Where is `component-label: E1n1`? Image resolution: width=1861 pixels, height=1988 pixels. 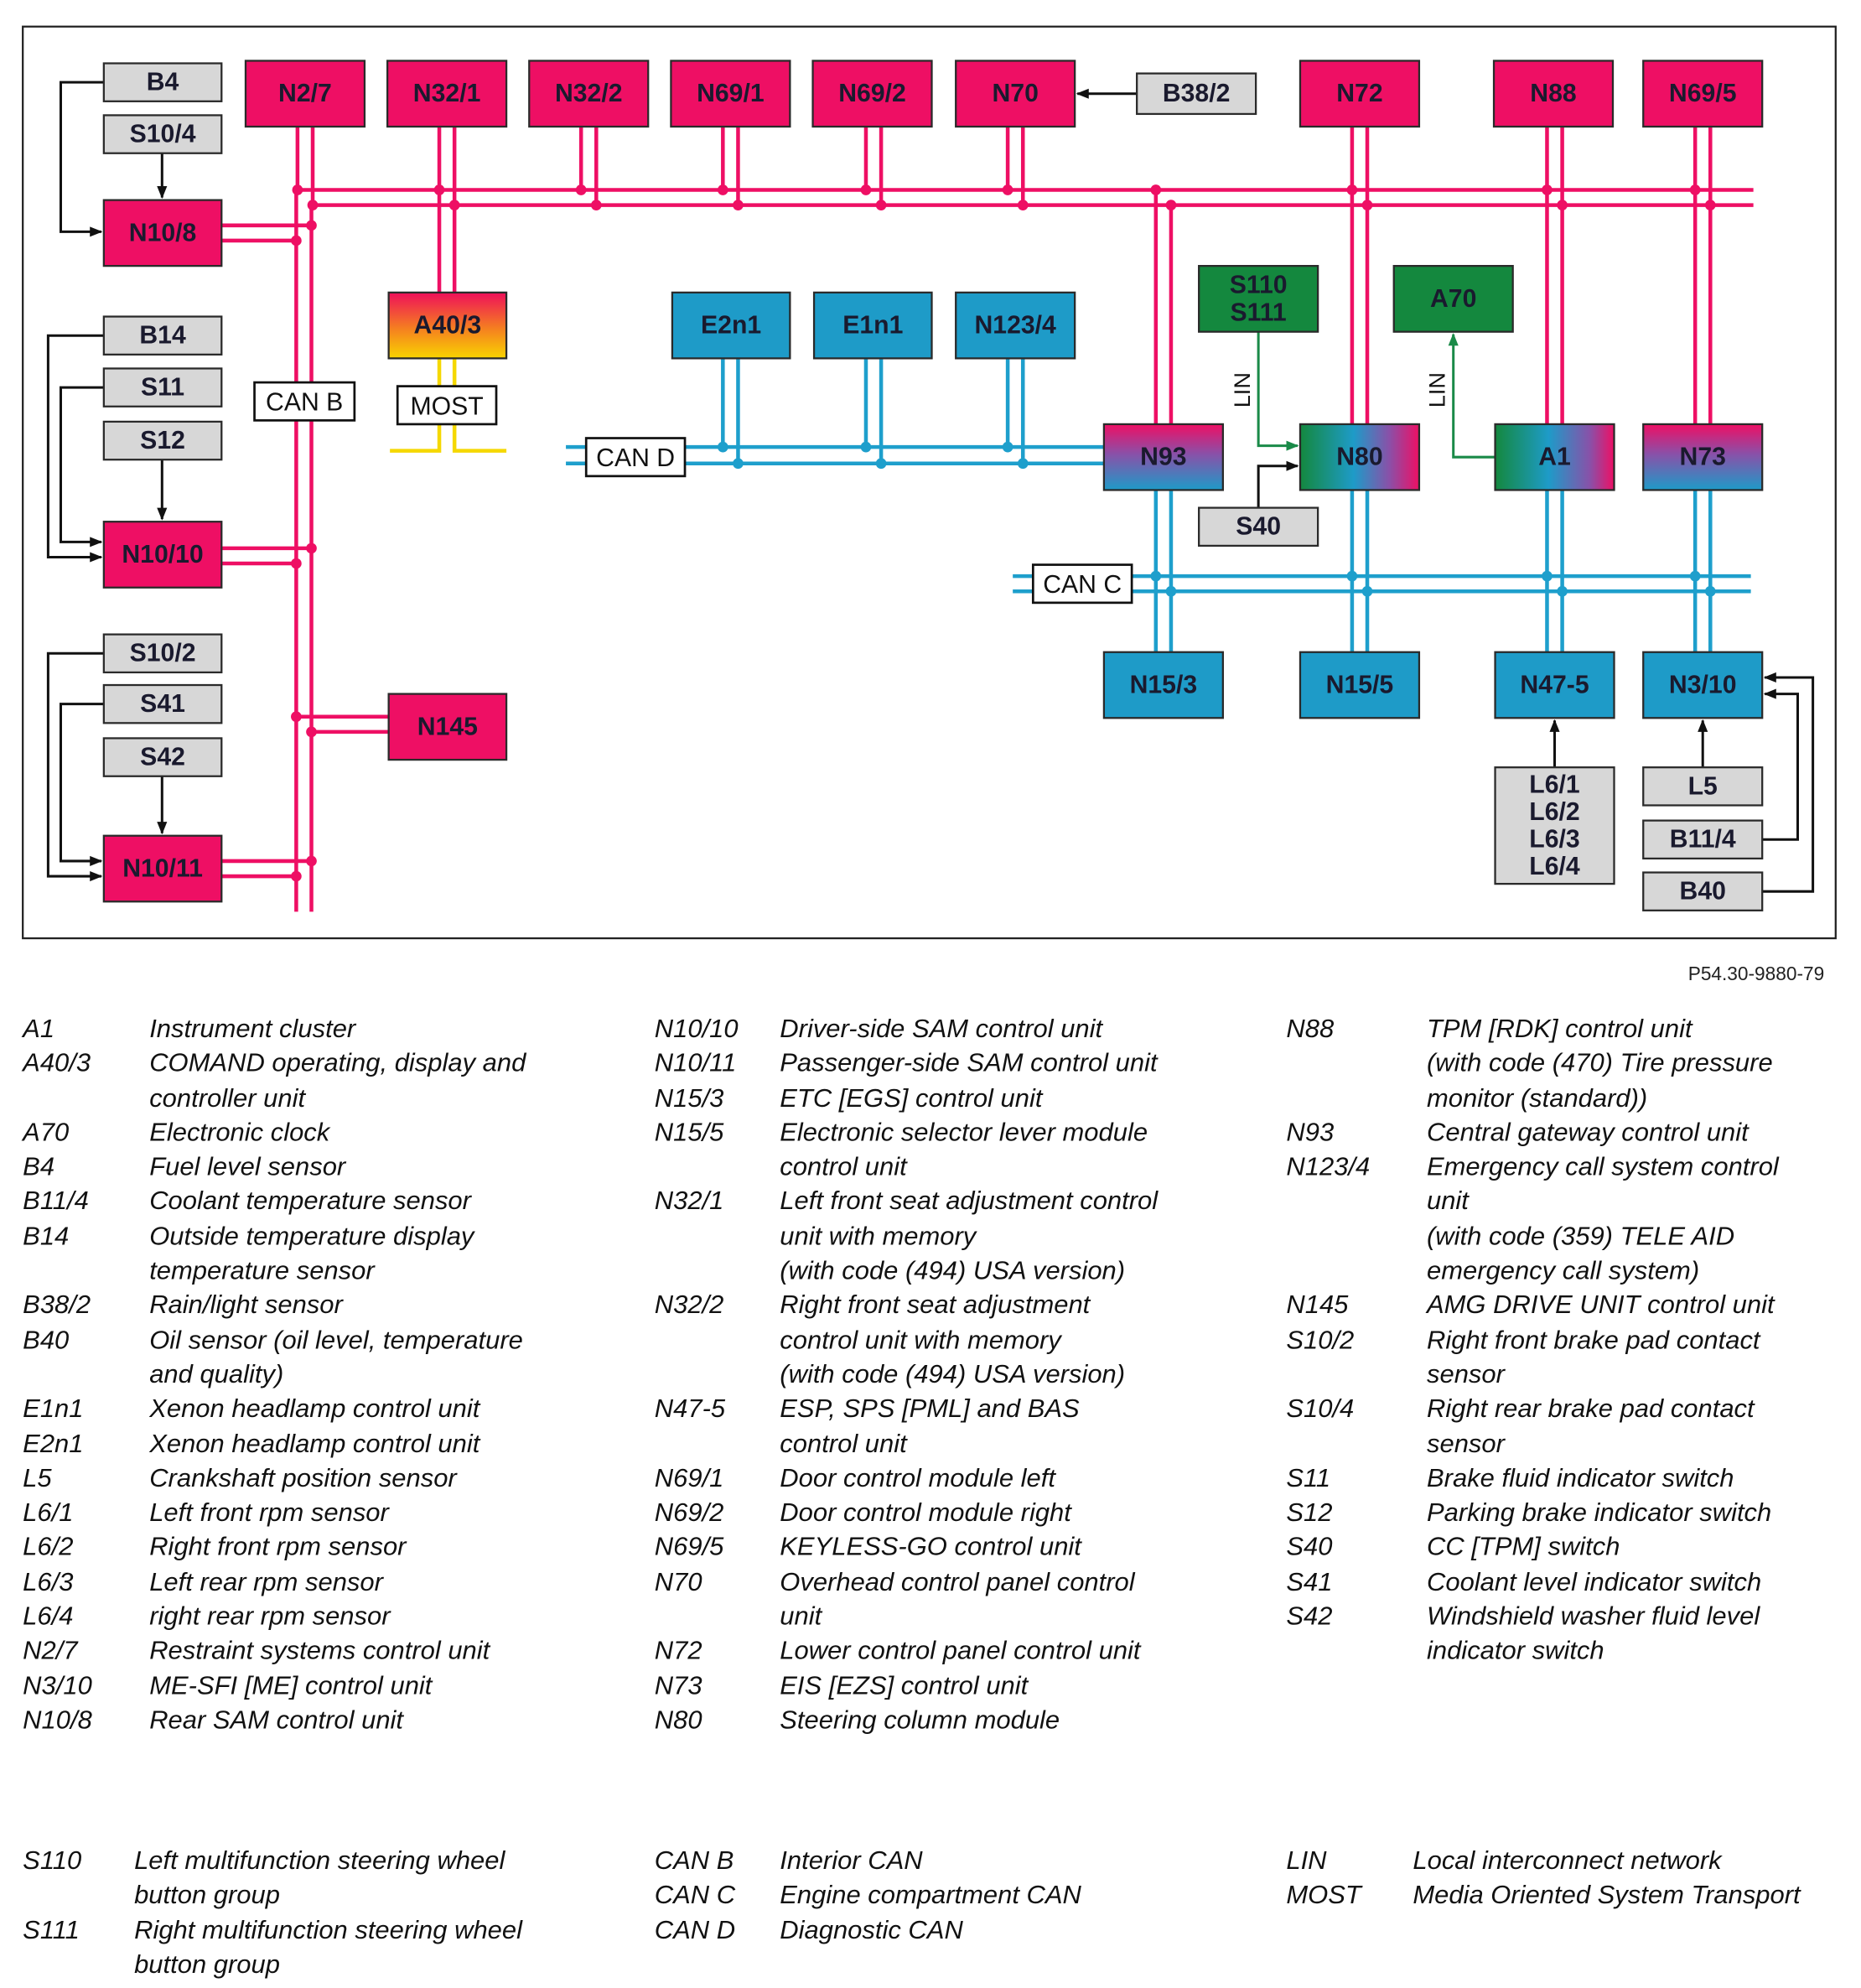 component-label: E1n1 is located at coordinates (872, 326).